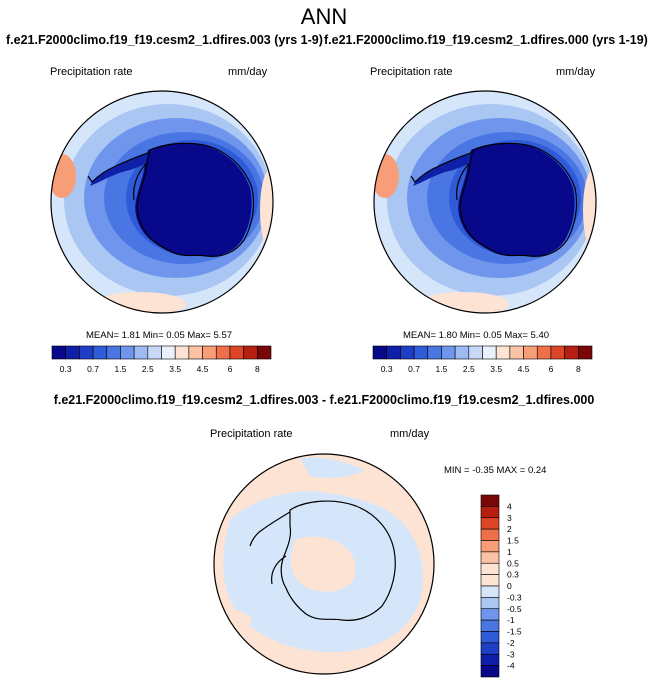  Describe the element at coordinates (410, 434) in the screenshot. I see `diff-units-label: mm/day` at that location.